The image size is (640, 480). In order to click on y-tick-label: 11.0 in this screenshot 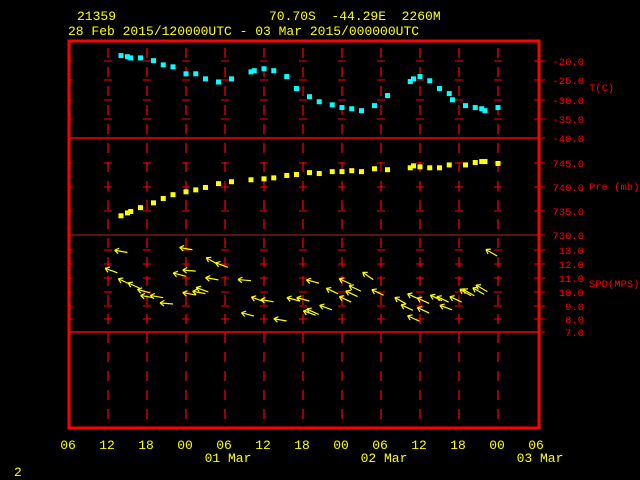, I will do `click(571, 280)`.